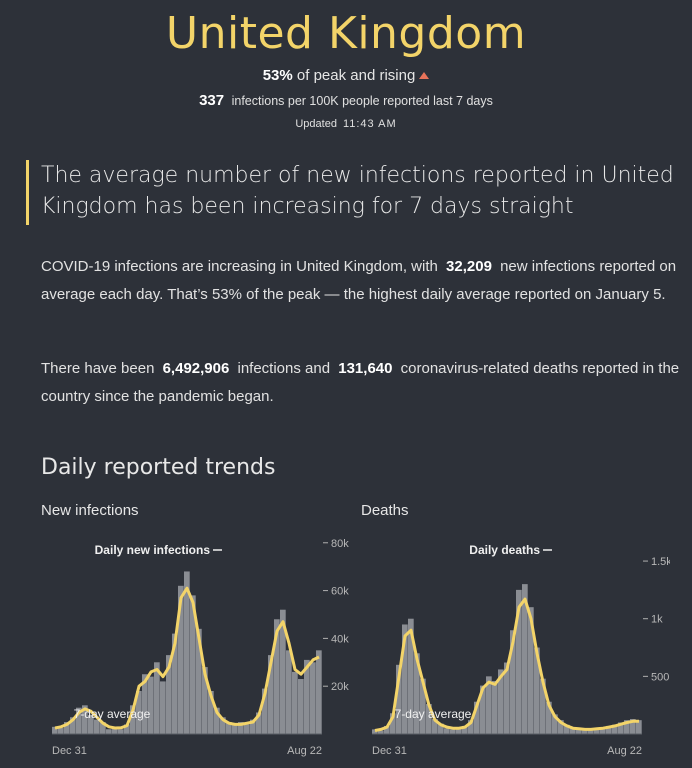 The width and height of the screenshot is (692, 768). What do you see at coordinates (356, 75) in the screenshot?
I see `peak-text: of peak and rising` at bounding box center [356, 75].